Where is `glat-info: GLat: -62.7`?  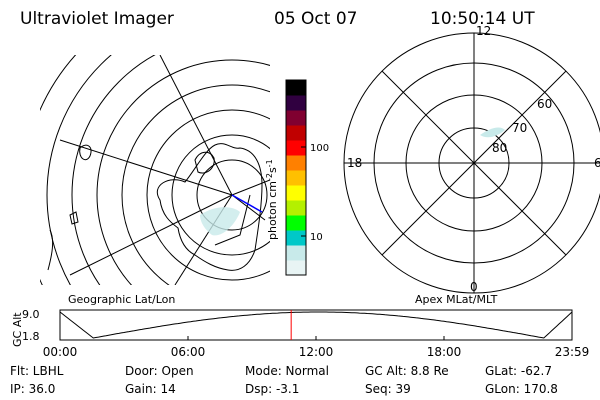 glat-info: GLat: -62.7 is located at coordinates (518, 371).